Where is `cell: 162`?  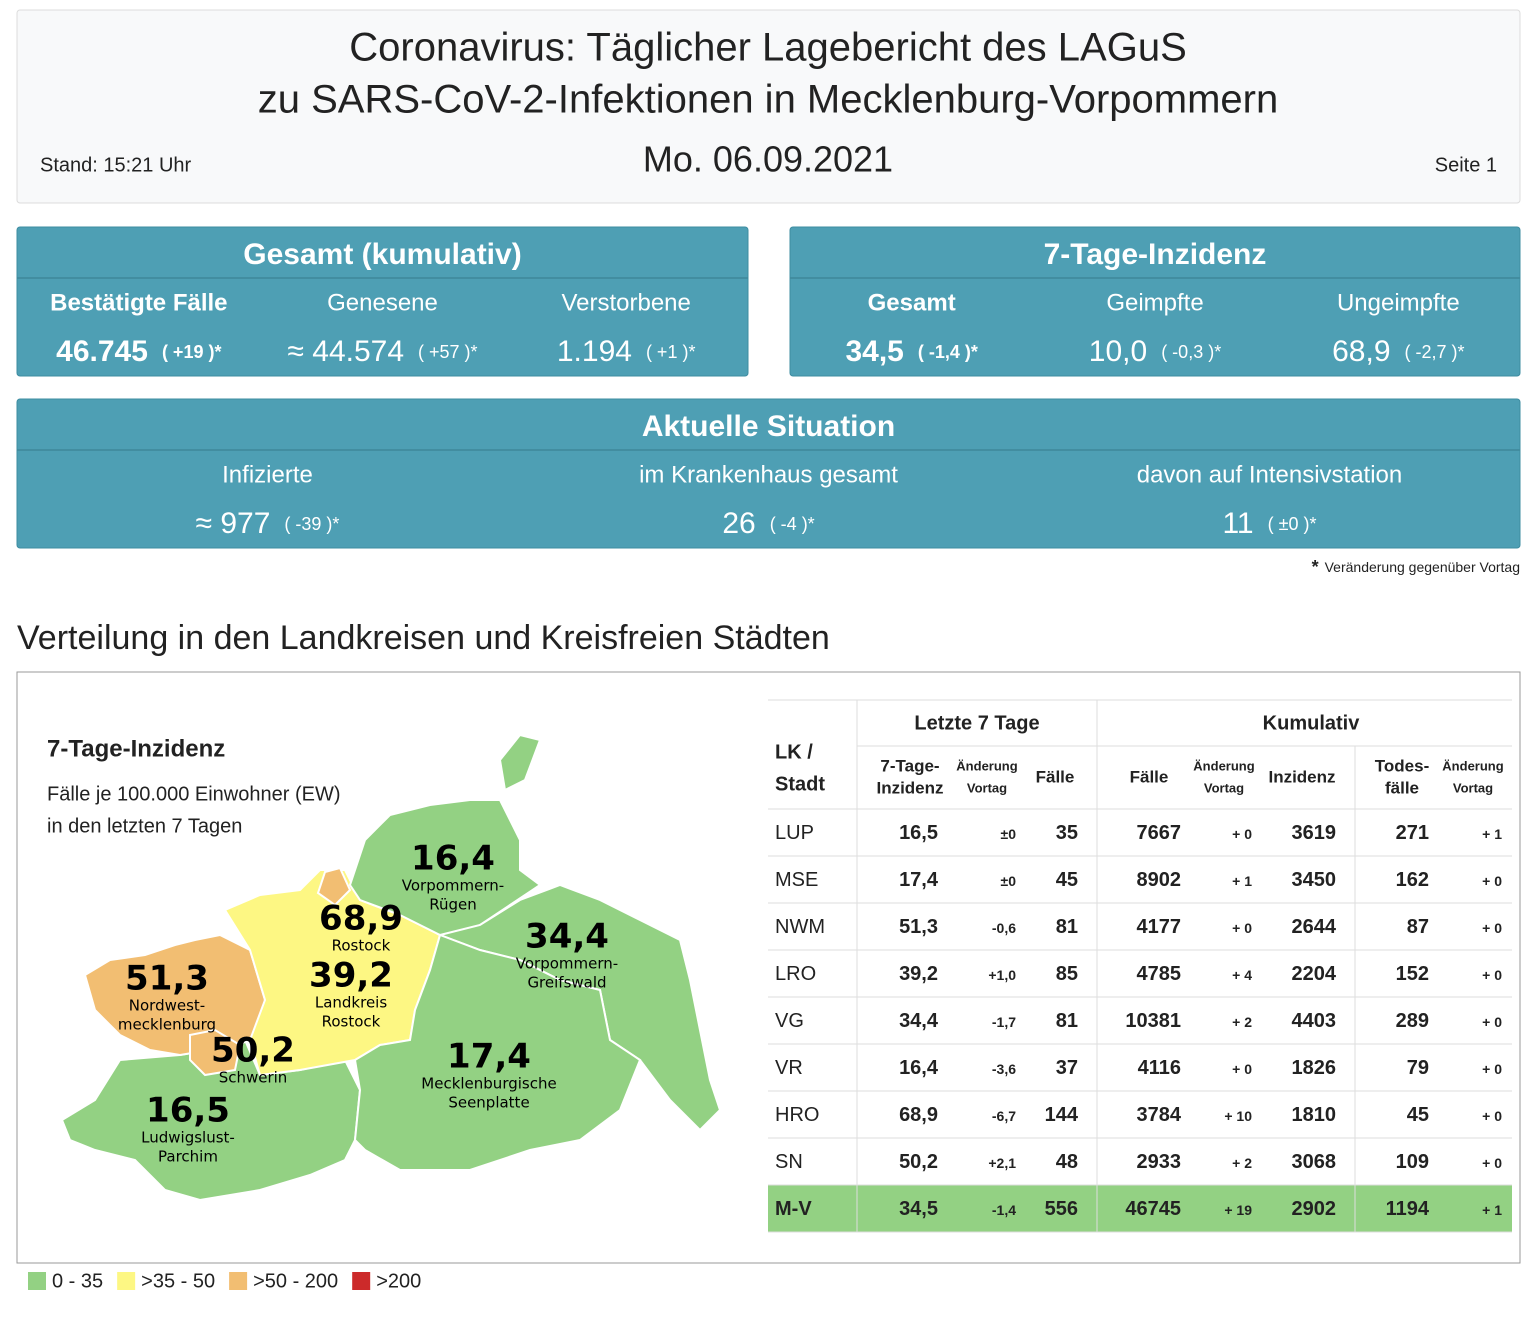
cell: 162 is located at coordinates (1412, 880).